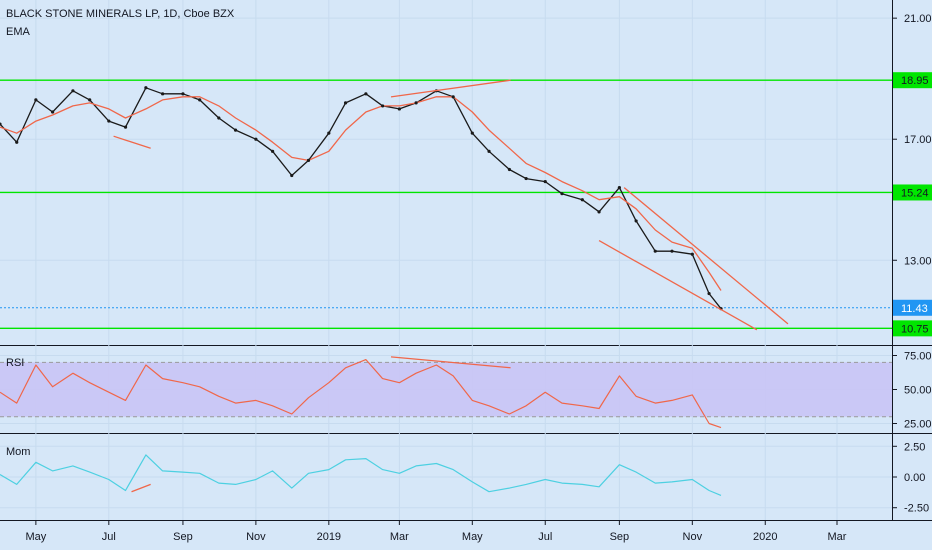 This screenshot has height=550, width=932. Describe the element at coordinates (18, 32) in the screenshot. I see `ema-label: EMA` at that location.